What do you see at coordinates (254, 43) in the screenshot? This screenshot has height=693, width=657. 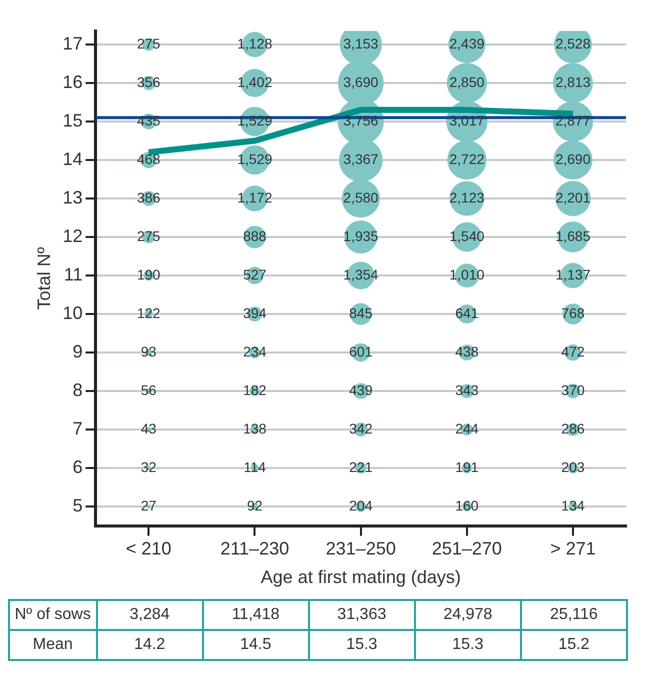 I see `data-label: 1,128` at bounding box center [254, 43].